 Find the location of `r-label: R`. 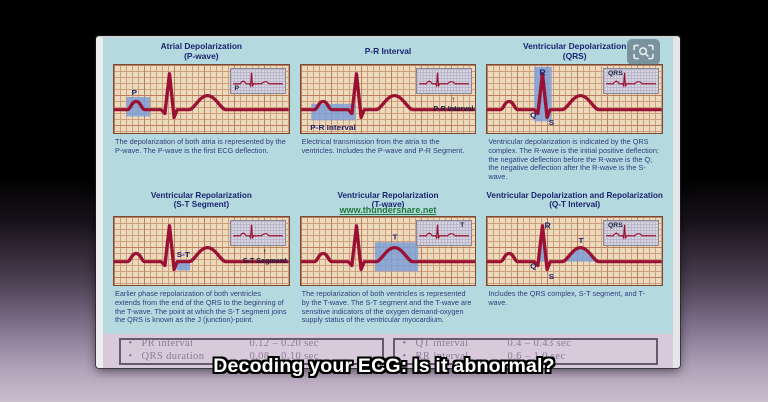

r-label: R is located at coordinates (548, 226).